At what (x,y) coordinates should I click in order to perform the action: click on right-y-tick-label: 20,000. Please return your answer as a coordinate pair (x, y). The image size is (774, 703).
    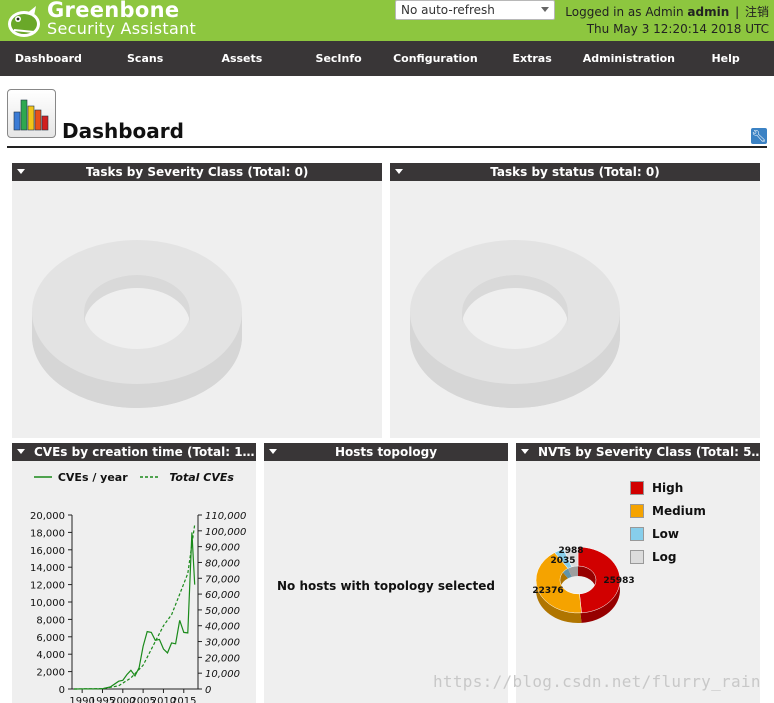
    Looking at the image, I should click on (222, 658).